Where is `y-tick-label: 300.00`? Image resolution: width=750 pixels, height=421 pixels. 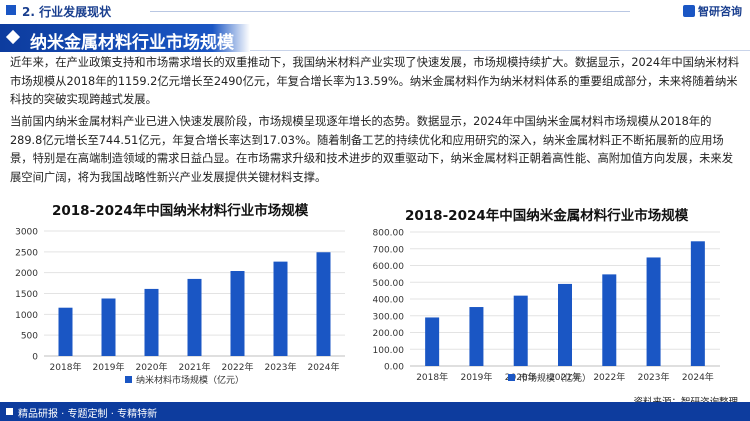 y-tick-label: 300.00 is located at coordinates (389, 317).